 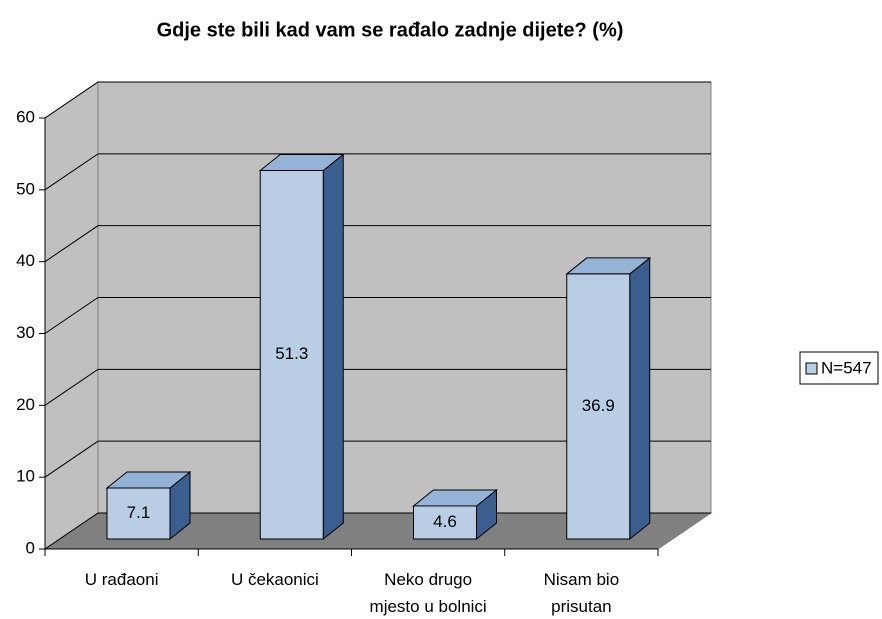 What do you see at coordinates (846, 367) in the screenshot?
I see `legend-label: N=547` at bounding box center [846, 367].